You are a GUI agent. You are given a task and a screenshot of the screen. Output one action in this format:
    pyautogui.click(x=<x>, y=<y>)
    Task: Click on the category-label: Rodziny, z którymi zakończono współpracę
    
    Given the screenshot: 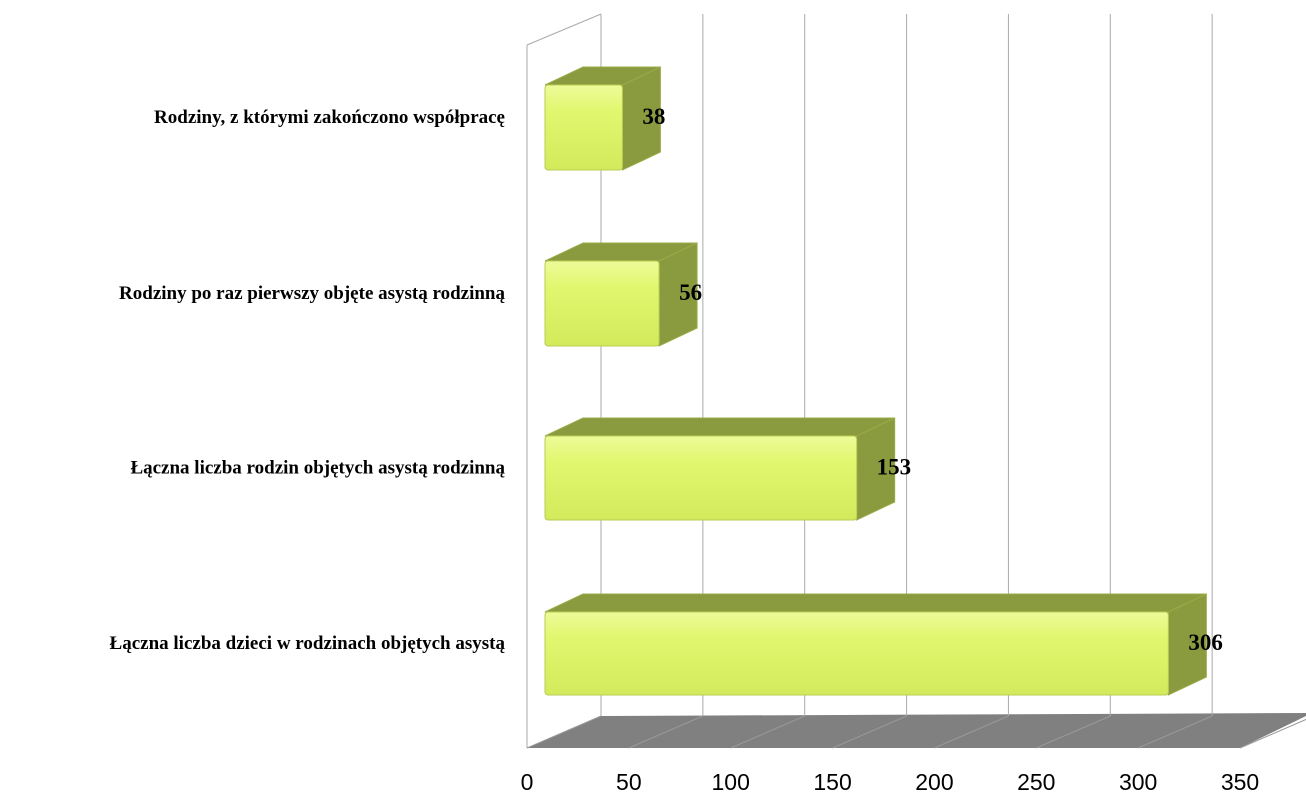 What is the action you would take?
    pyautogui.click(x=329, y=117)
    